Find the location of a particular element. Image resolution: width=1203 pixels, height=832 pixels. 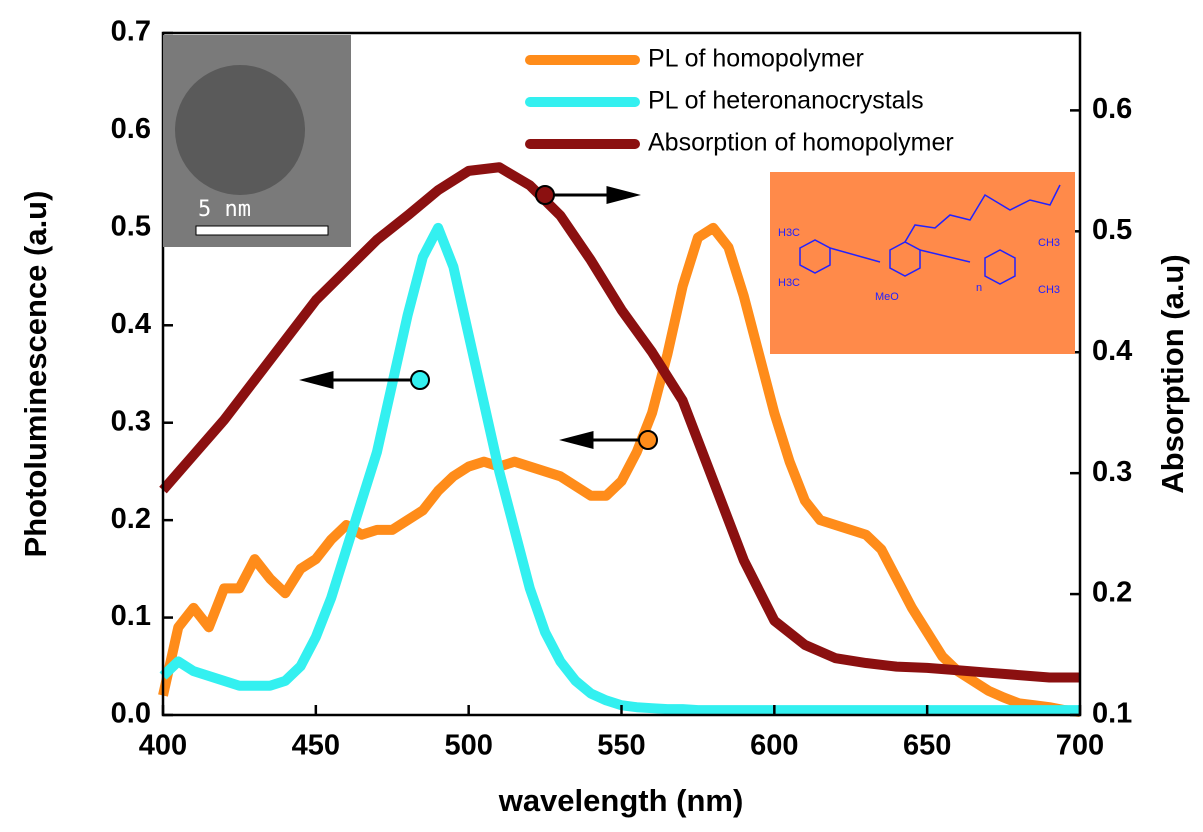

tem-inset: 5 nm is located at coordinates (257, 141).